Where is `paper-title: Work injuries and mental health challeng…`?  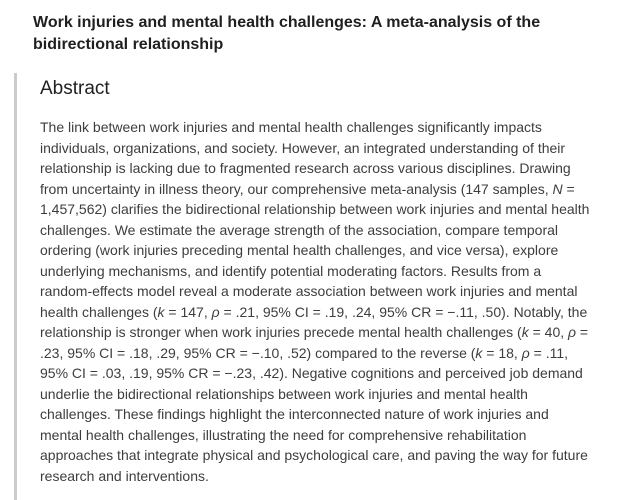 paper-title: Work injuries and mental health challeng… is located at coordinates (287, 33).